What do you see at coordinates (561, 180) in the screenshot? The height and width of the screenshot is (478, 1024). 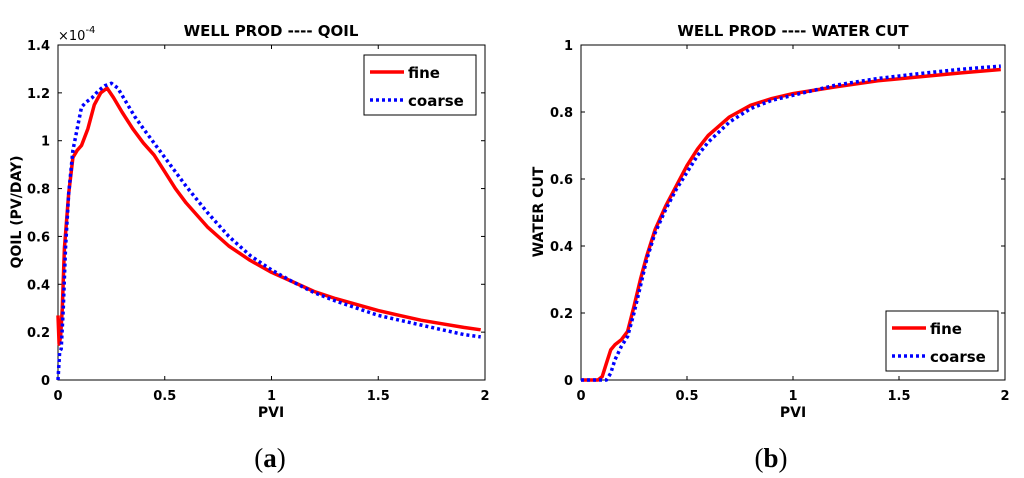 I see `watercut-y-tick-label: 0.6` at bounding box center [561, 180].